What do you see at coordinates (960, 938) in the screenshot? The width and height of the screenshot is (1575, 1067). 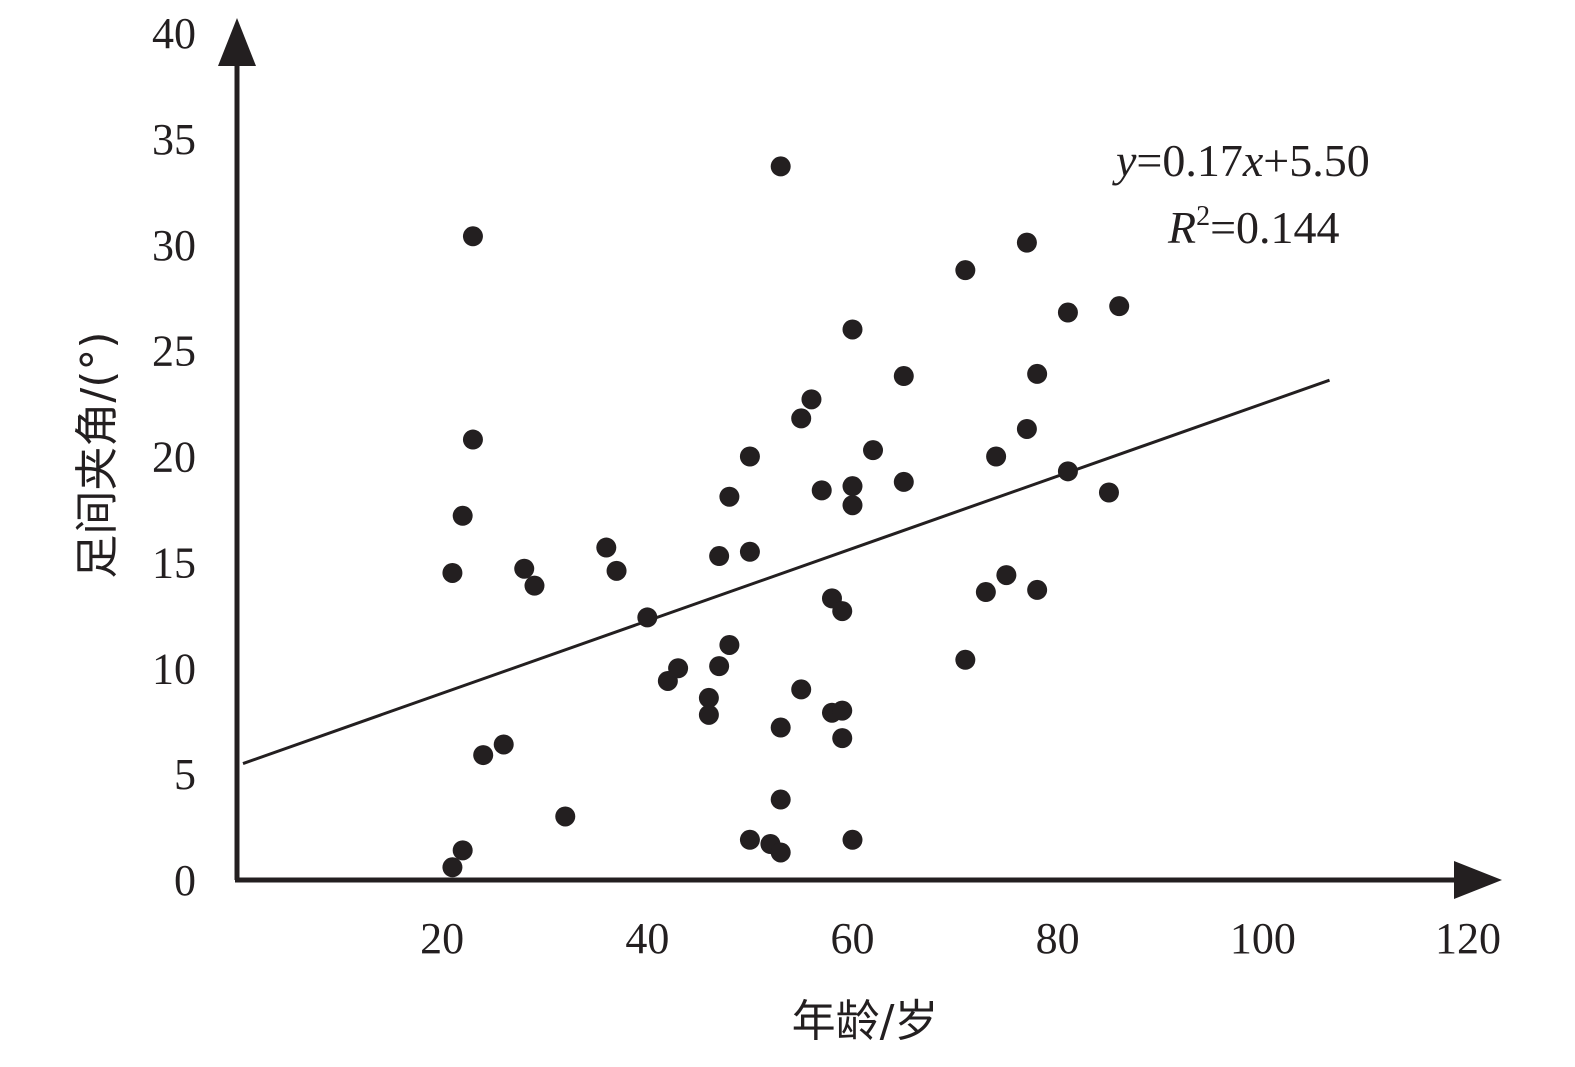 I see `x-tick-labels: 20 40 60 80 100 120` at bounding box center [960, 938].